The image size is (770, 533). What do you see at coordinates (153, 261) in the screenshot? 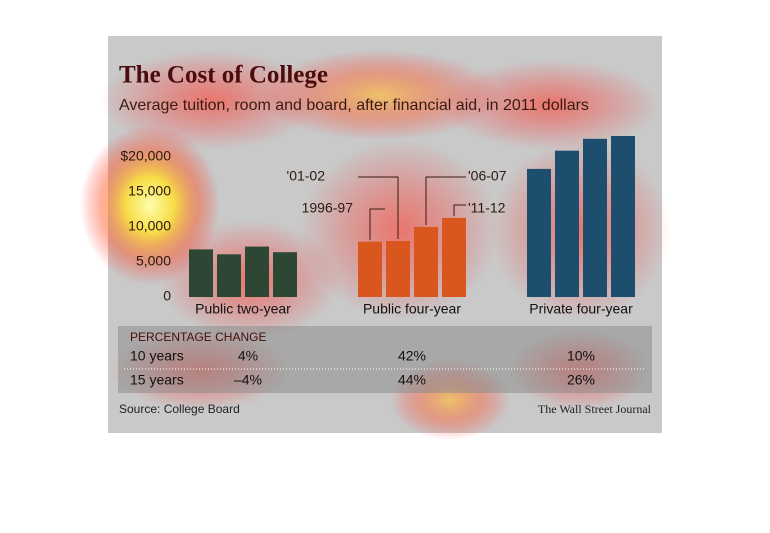
I see `y-tick-label: 5,000` at bounding box center [153, 261].